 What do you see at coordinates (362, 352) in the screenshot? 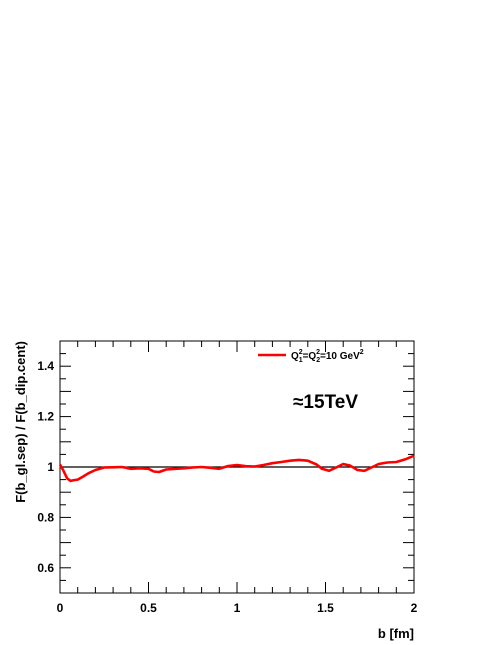
I see `legend-sup-3: 2` at bounding box center [362, 352].